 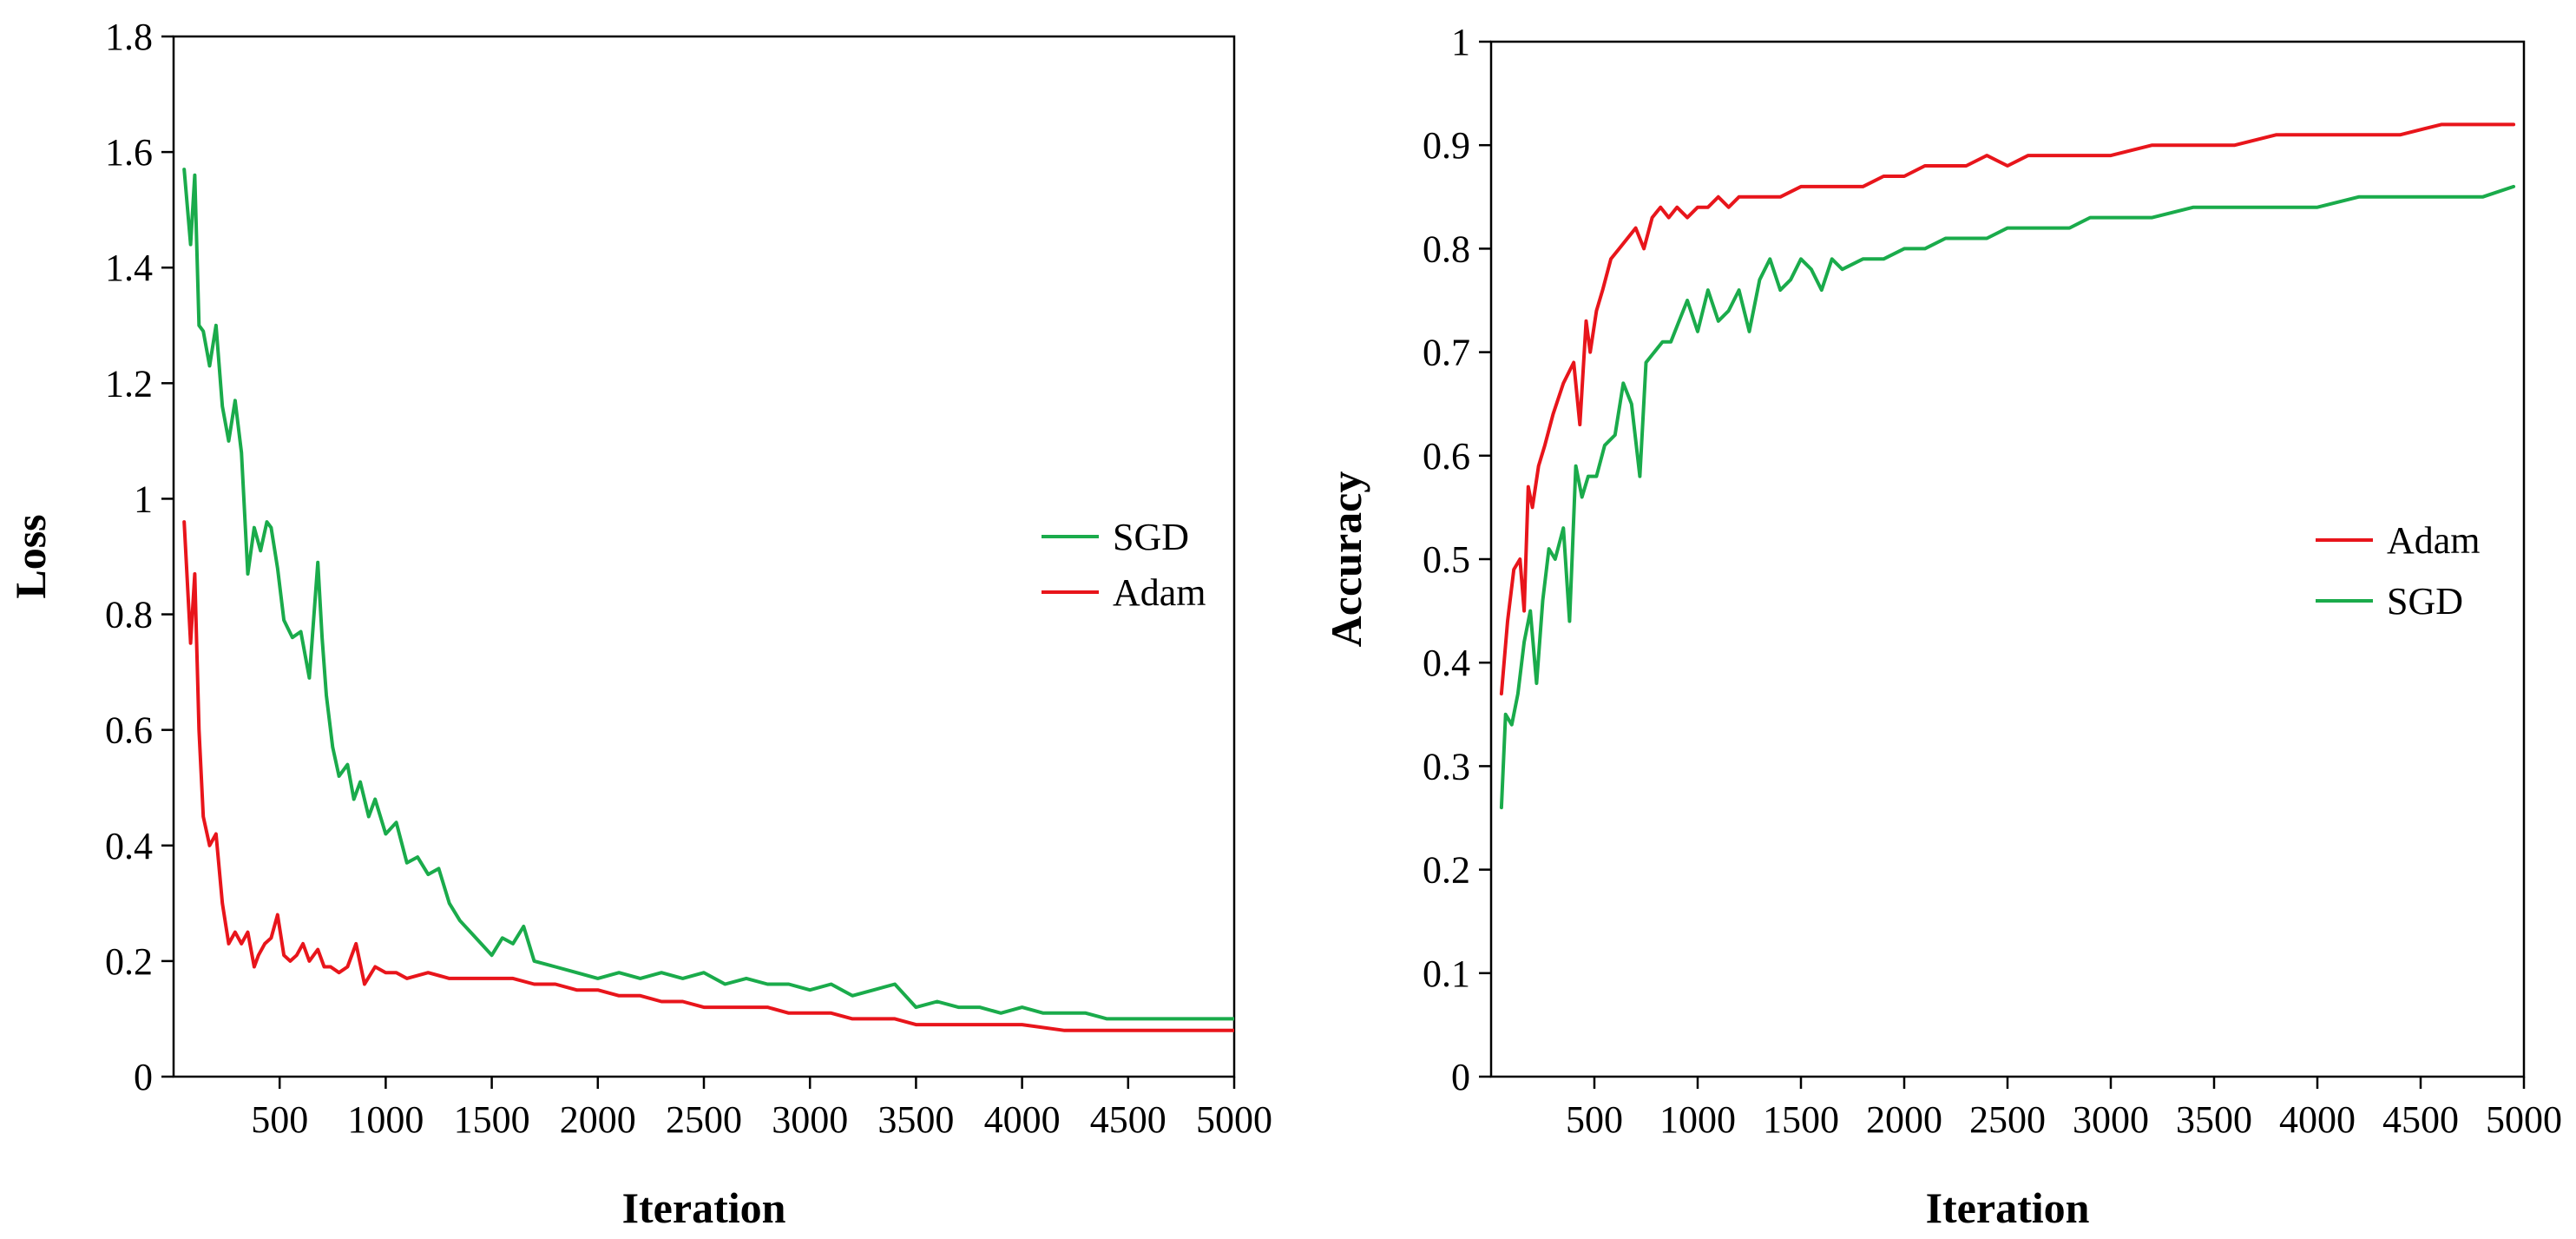 What do you see at coordinates (1446, 974) in the screenshot?
I see `y-tick-label: 0.1` at bounding box center [1446, 974].